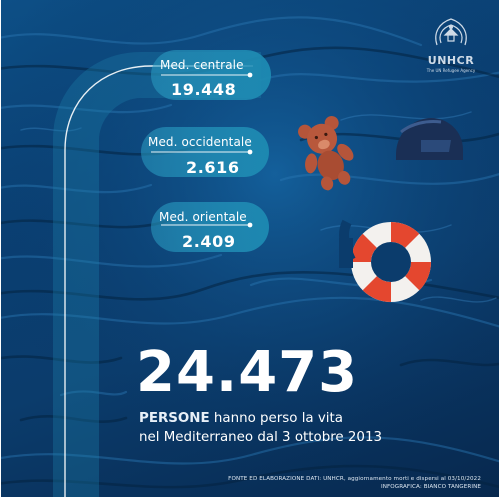 The width and height of the screenshot is (500, 504). What do you see at coordinates (204, 89) in the screenshot?
I see `stat-value-central: 19.448` at bounding box center [204, 89].